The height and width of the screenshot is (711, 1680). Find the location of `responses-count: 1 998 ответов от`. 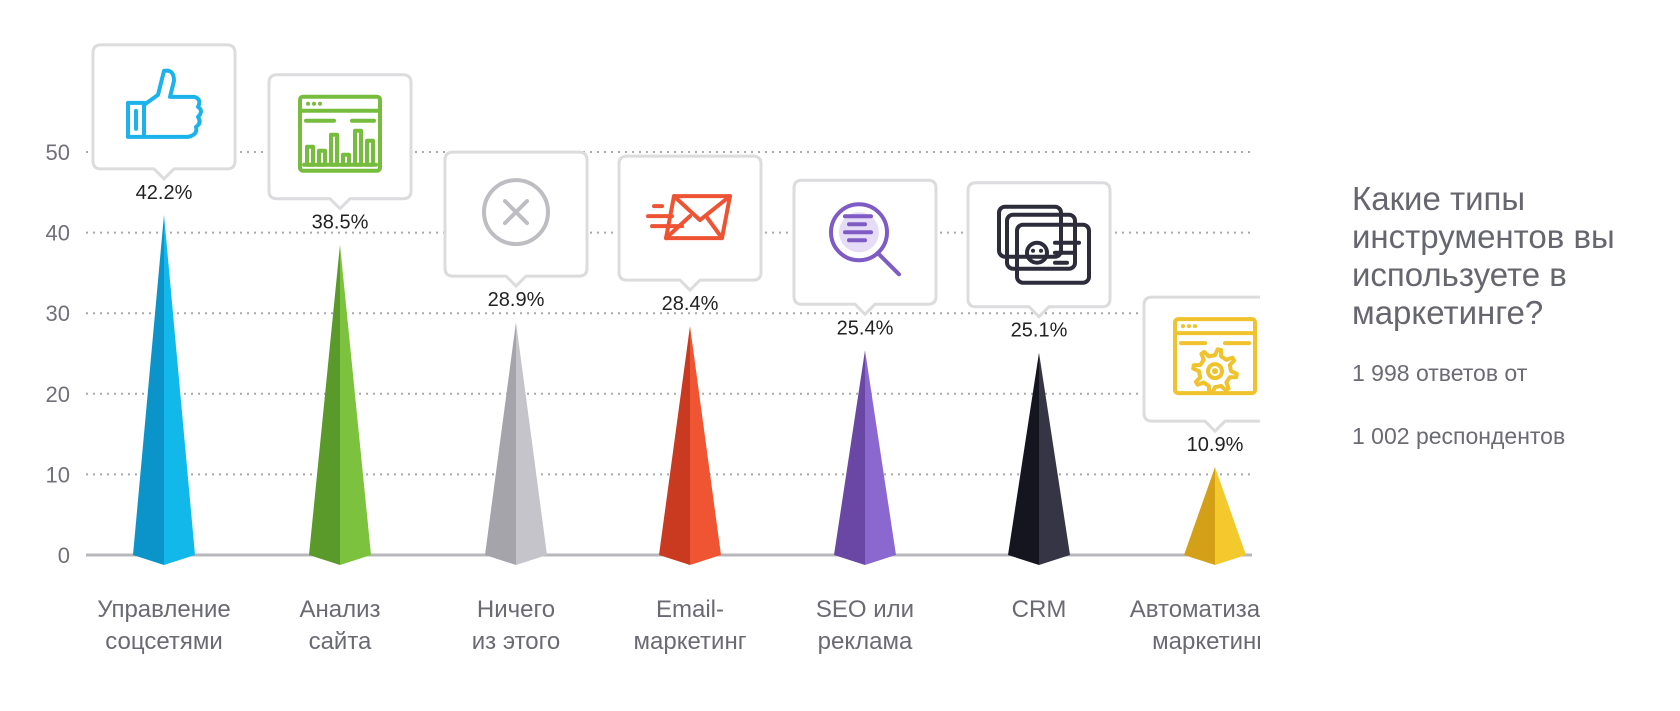

responses-count: 1 998 ответов от is located at coordinates (1440, 373).